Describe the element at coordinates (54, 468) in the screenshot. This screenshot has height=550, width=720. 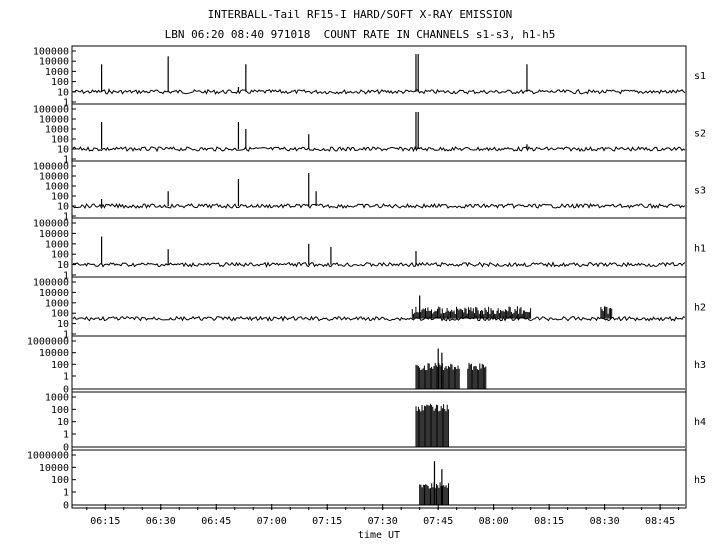
I see `y-tick-label-h5: 10000` at that location.